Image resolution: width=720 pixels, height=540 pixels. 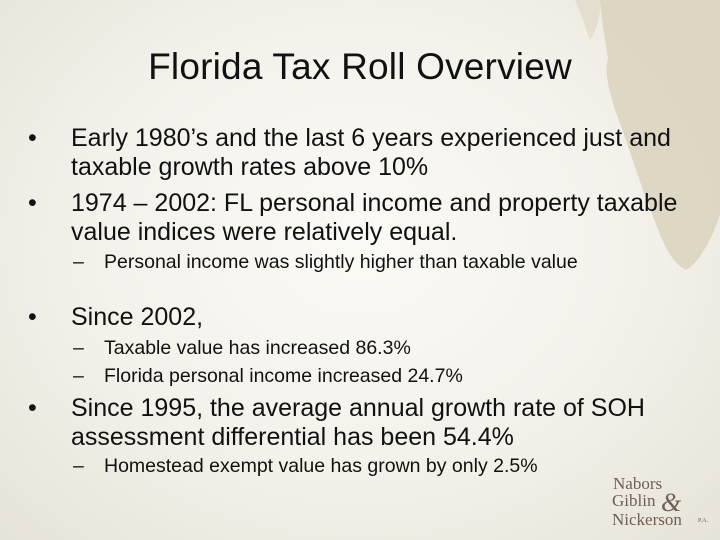 What do you see at coordinates (137, 317) in the screenshot?
I see `bullet-text: Since 2002,` at bounding box center [137, 317].